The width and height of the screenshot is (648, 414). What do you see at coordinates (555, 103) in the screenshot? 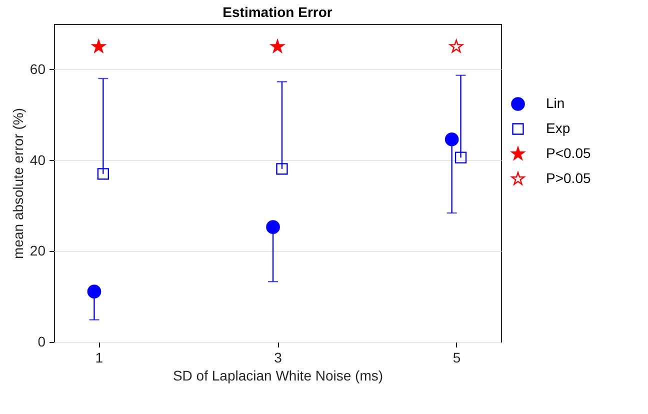
I see `legend-label: Lin` at bounding box center [555, 103].